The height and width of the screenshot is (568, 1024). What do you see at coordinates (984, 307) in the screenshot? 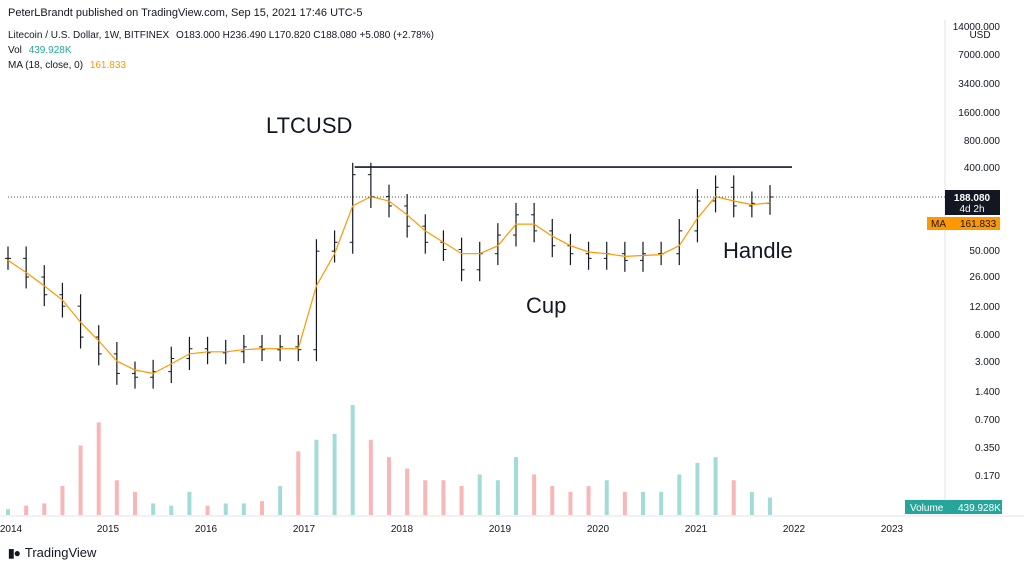
I see `price-tick-label: 12.000` at bounding box center [984, 307].